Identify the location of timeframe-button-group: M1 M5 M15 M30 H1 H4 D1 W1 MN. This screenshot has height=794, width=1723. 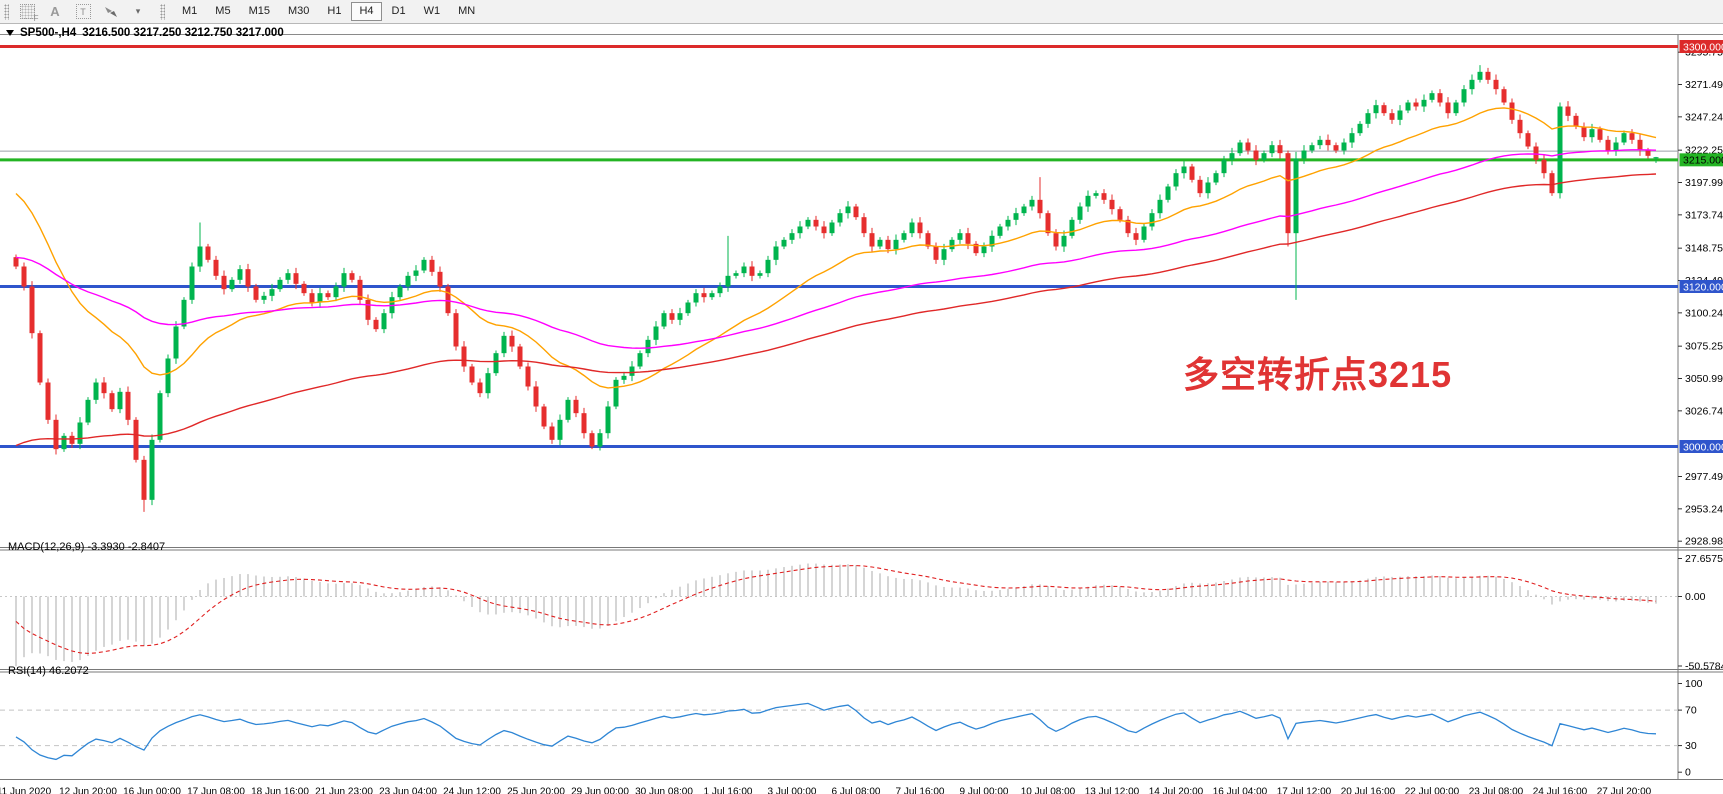
(328, 11).